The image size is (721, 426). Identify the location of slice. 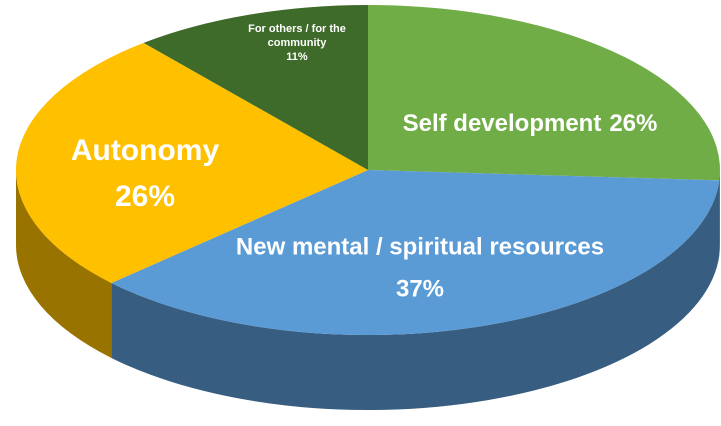
(255, 87).